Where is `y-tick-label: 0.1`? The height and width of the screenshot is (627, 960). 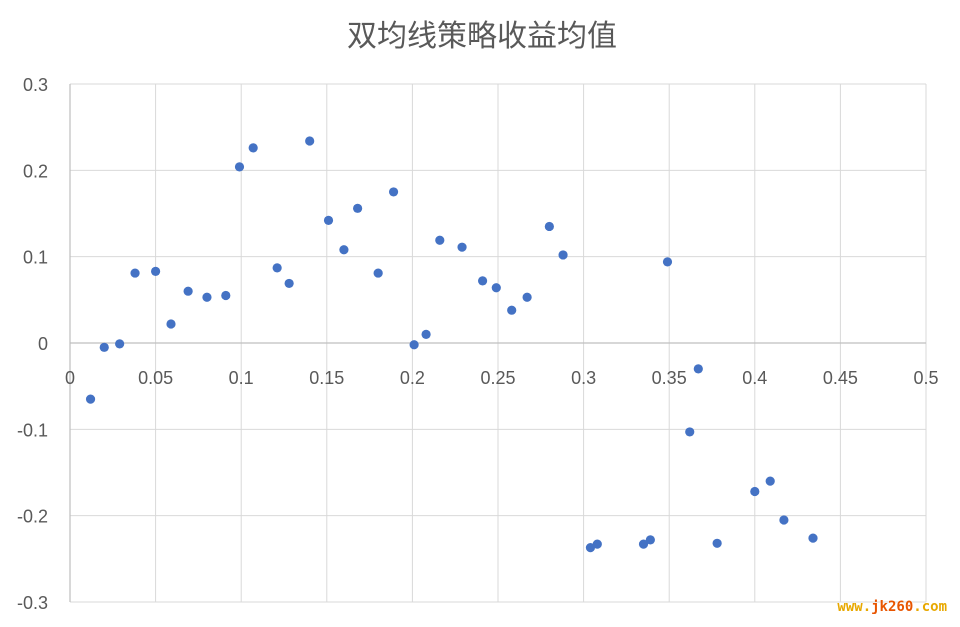 y-tick-label: 0.1 is located at coordinates (35, 258).